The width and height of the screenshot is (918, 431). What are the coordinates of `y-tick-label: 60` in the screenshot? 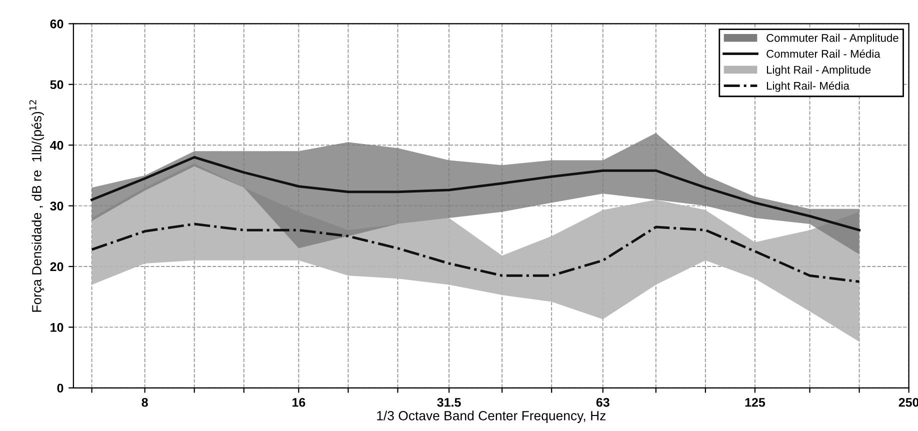 It's located at (57, 24).